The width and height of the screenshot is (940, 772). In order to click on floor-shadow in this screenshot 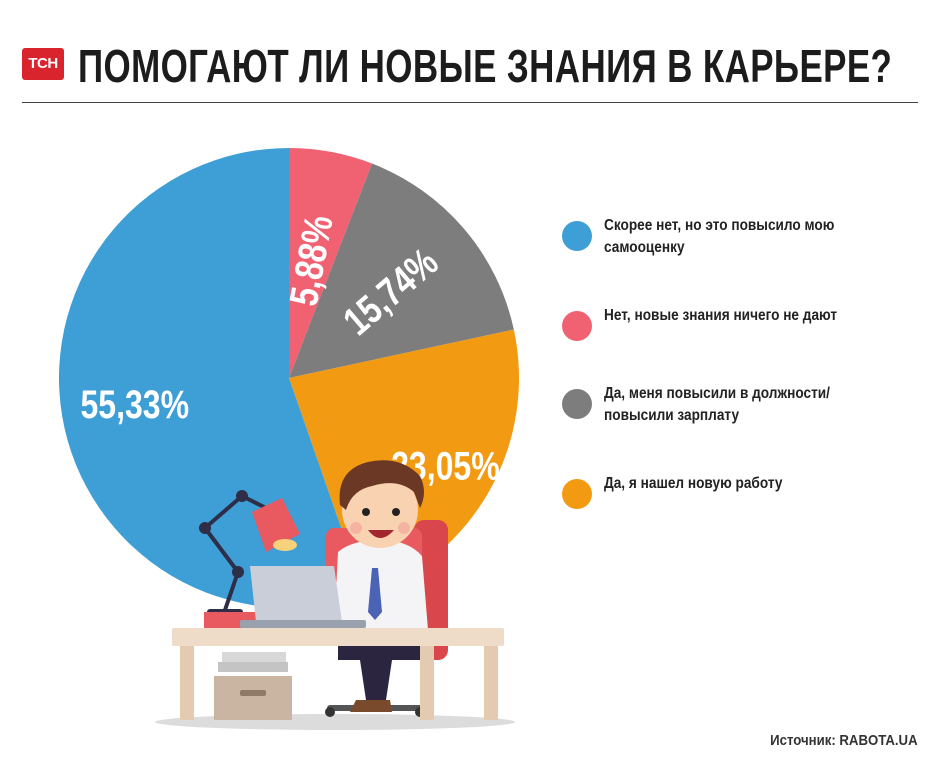, I will do `click(335, 722)`.